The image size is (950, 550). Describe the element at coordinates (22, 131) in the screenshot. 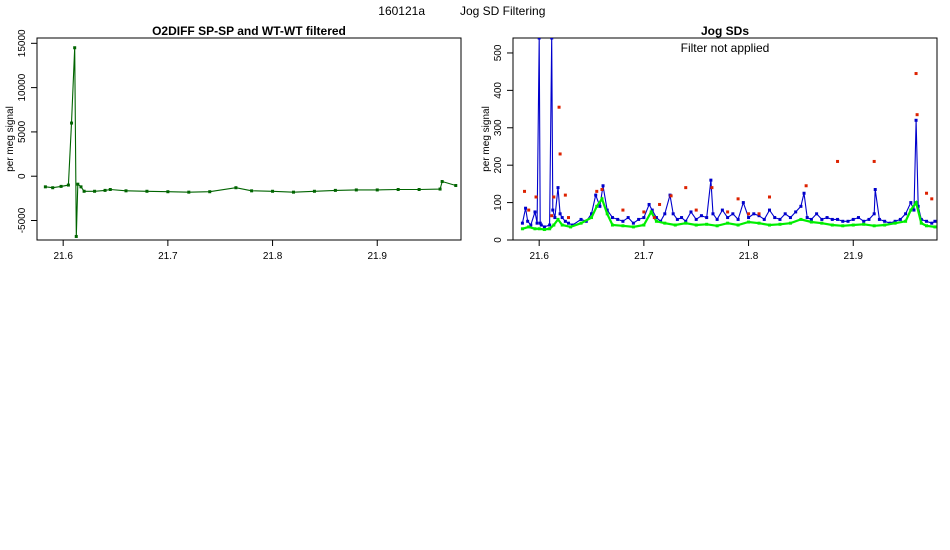

I see `y-tick-label: 5000` at that location.